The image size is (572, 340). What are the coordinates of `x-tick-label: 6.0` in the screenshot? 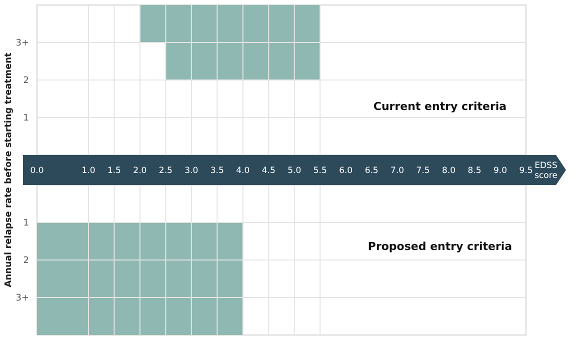 It's located at (346, 171).